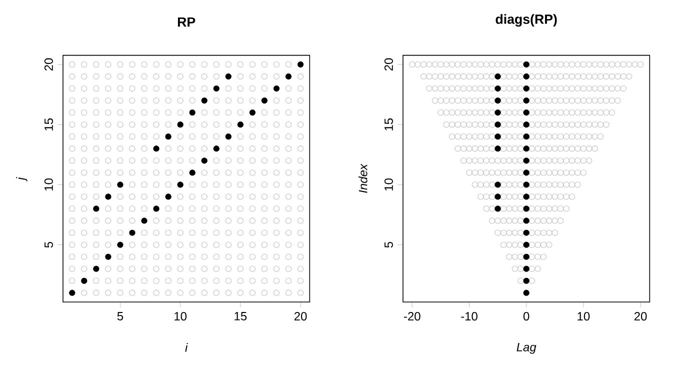 The image size is (675, 376). What do you see at coordinates (388, 184) in the screenshot?
I see `y-tick-label: 10` at bounding box center [388, 184].